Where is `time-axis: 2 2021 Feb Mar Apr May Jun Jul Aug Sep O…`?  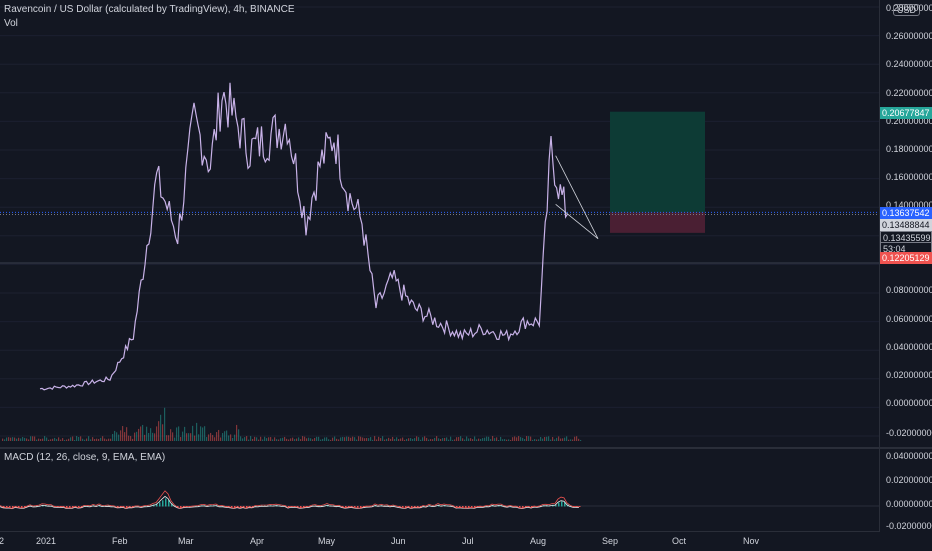
time-axis: 2 2021 Feb Mar Apr May Jun Jul Aug Sep O… is located at coordinates (440, 541).